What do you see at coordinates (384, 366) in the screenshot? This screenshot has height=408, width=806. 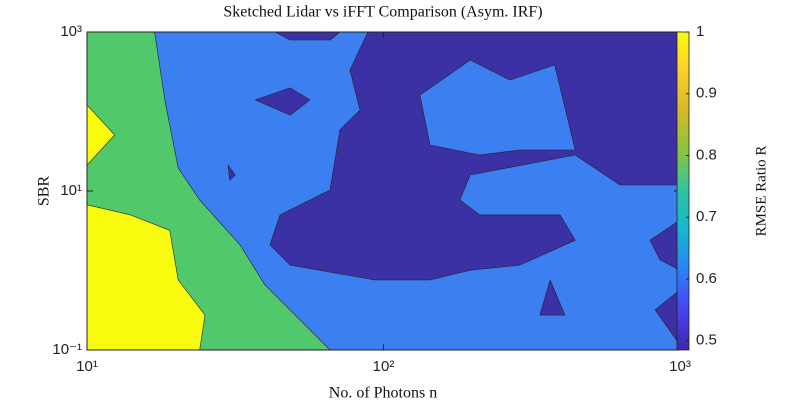 I see `x-tick-label: 10²` at bounding box center [384, 366].